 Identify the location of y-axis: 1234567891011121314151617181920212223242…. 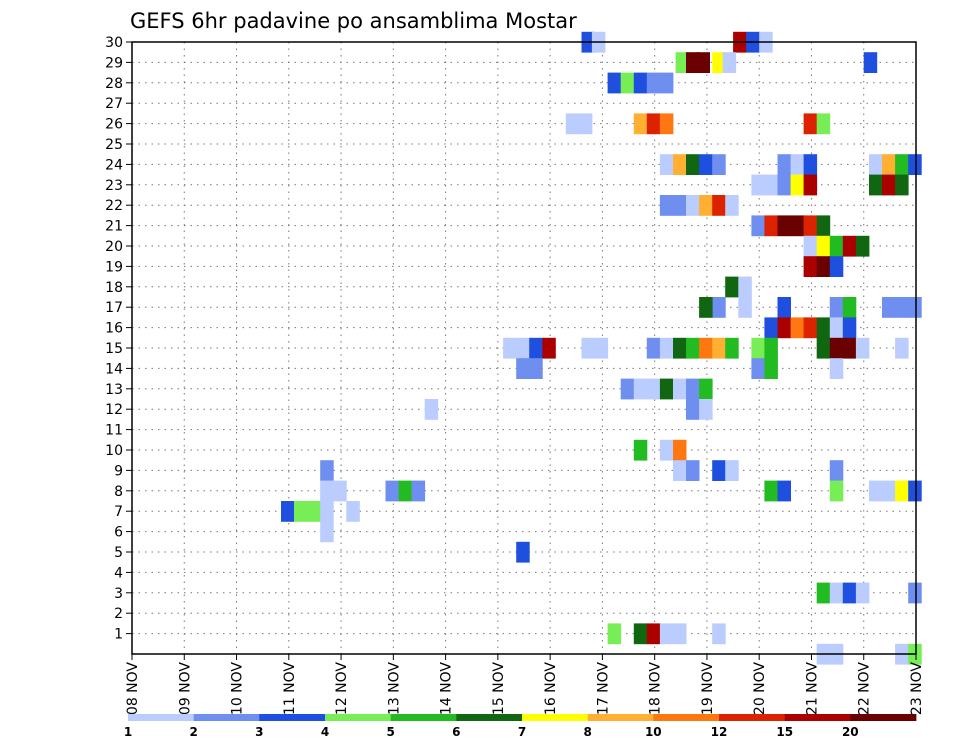
(118, 339).